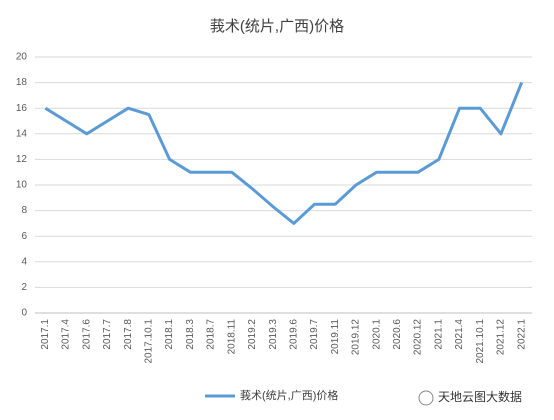 The image size is (554, 420). What do you see at coordinates (521, 334) in the screenshot?
I see `x-tick-label: 2022.1` at bounding box center [521, 334].